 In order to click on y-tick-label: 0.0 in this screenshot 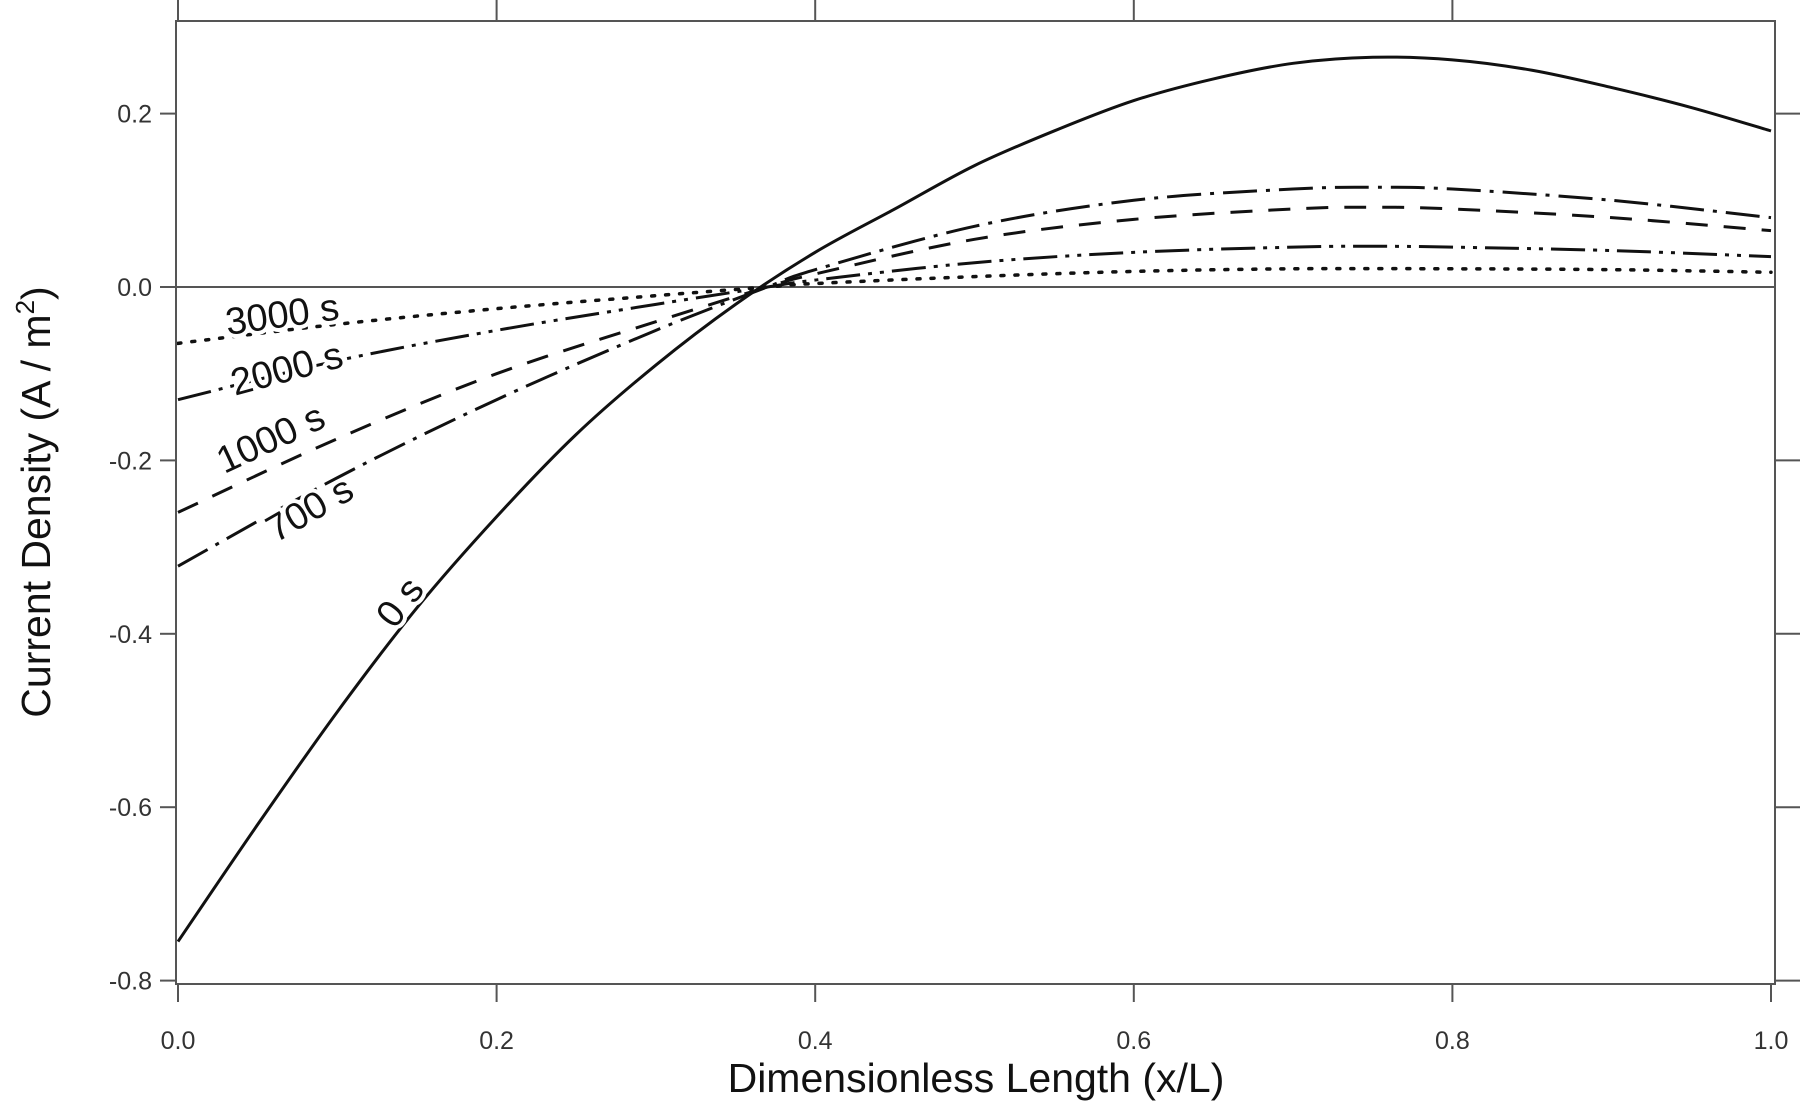, I will do `click(134, 288)`.